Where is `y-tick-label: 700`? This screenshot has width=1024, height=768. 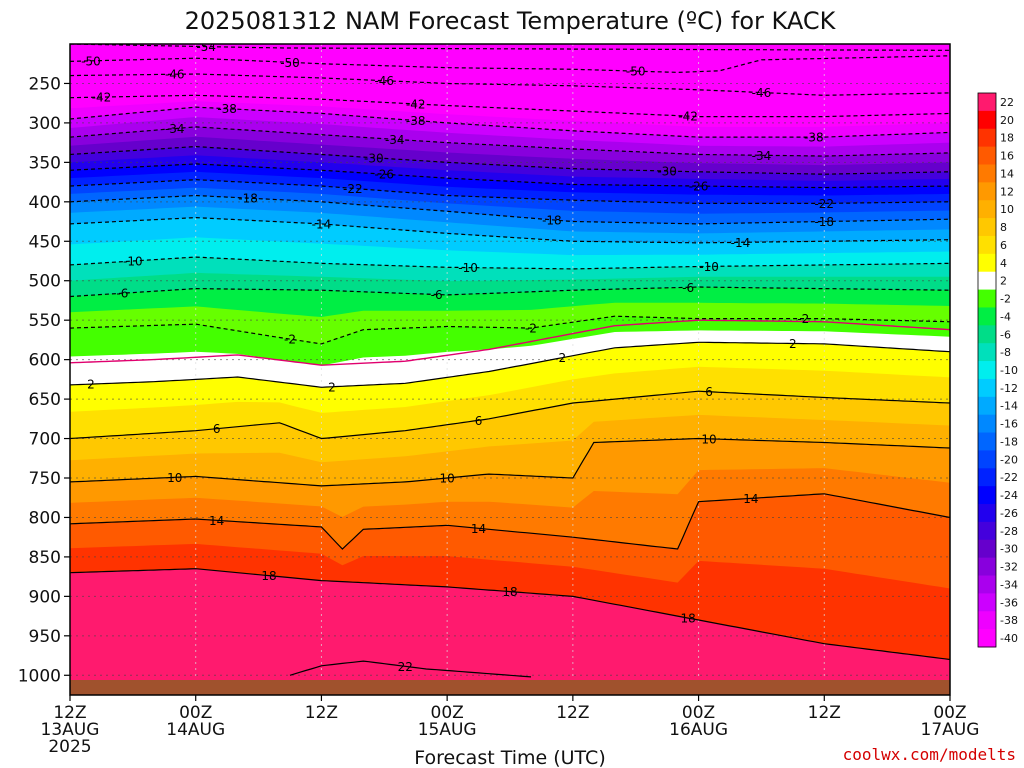
y-tick-label: 700 is located at coordinates (45, 440).